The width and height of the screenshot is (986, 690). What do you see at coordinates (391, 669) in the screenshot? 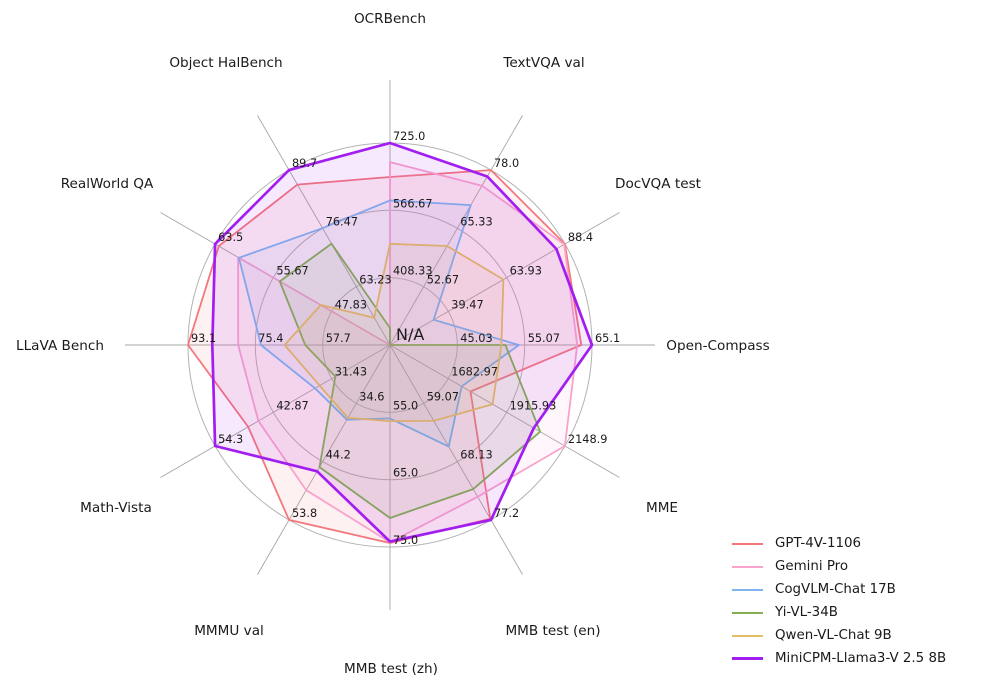
I see `axis-title: MMB test (zh)` at bounding box center [391, 669].